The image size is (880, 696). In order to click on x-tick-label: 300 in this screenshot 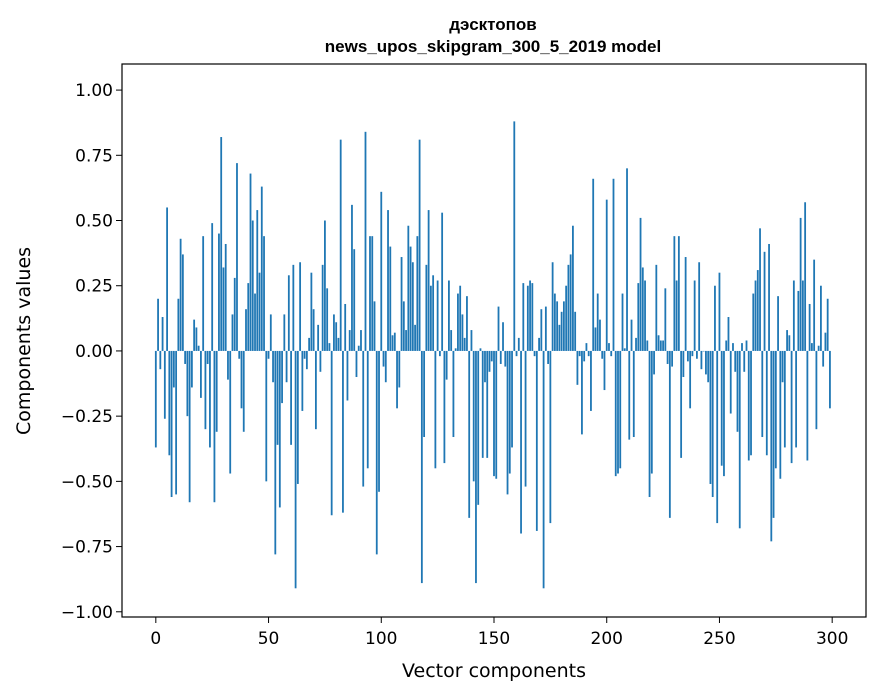, I will do `click(832, 639)`.